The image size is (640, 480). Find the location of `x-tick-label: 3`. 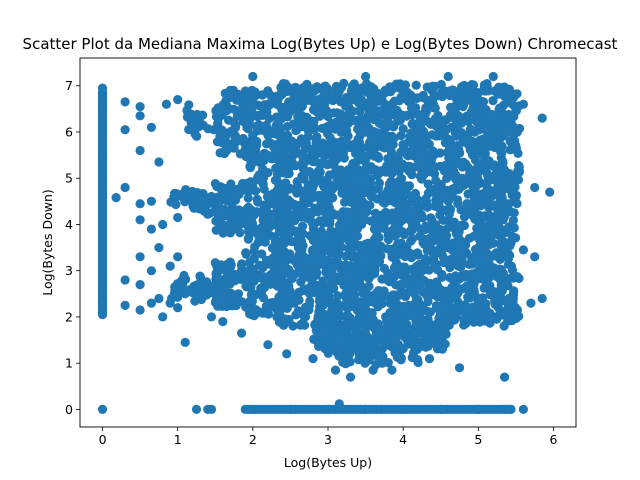

x-tick-label: 3 is located at coordinates (328, 439).